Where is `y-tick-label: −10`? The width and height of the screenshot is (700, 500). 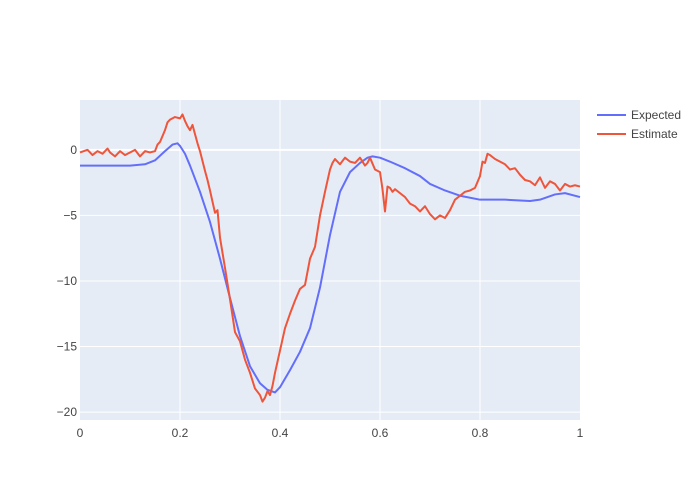
y-tick-label: −10 is located at coordinates (67, 281).